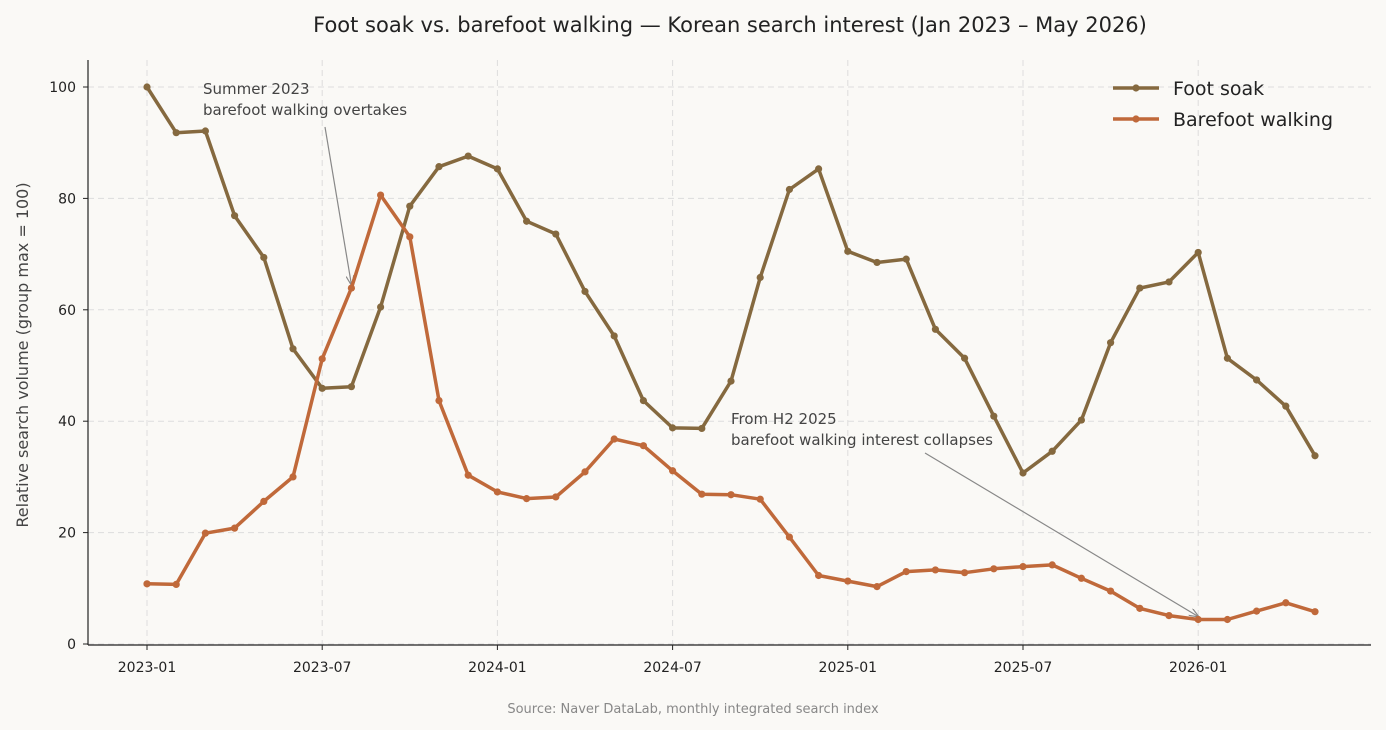  I want to click on y-tick-label: 0, so click(71, 645).